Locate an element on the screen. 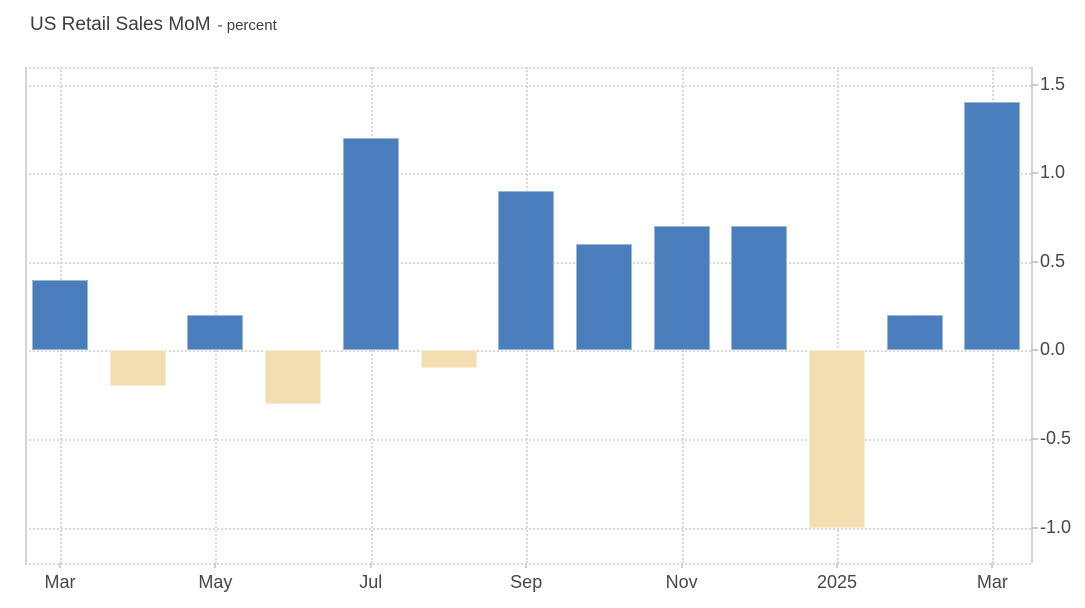  x-tick-label: May is located at coordinates (215, 582).